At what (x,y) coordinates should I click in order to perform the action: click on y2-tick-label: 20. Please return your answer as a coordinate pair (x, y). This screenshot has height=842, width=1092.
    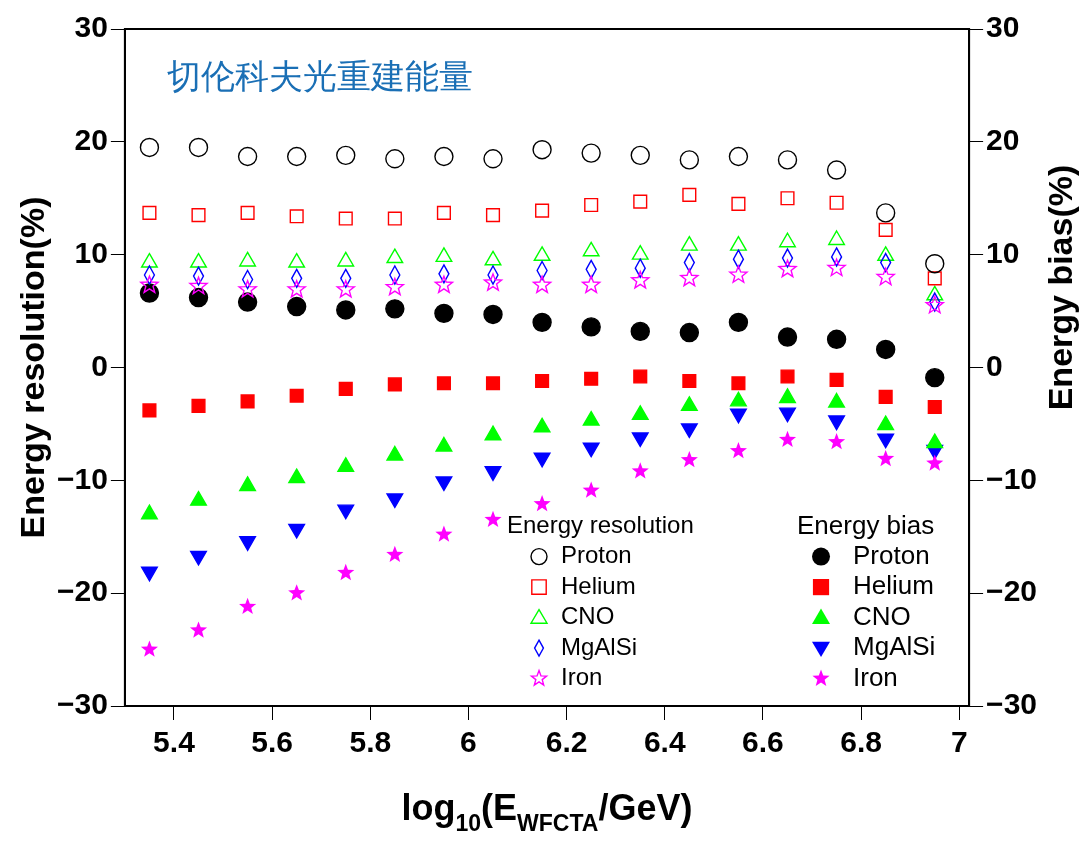
    Looking at the image, I should click on (1003, 140).